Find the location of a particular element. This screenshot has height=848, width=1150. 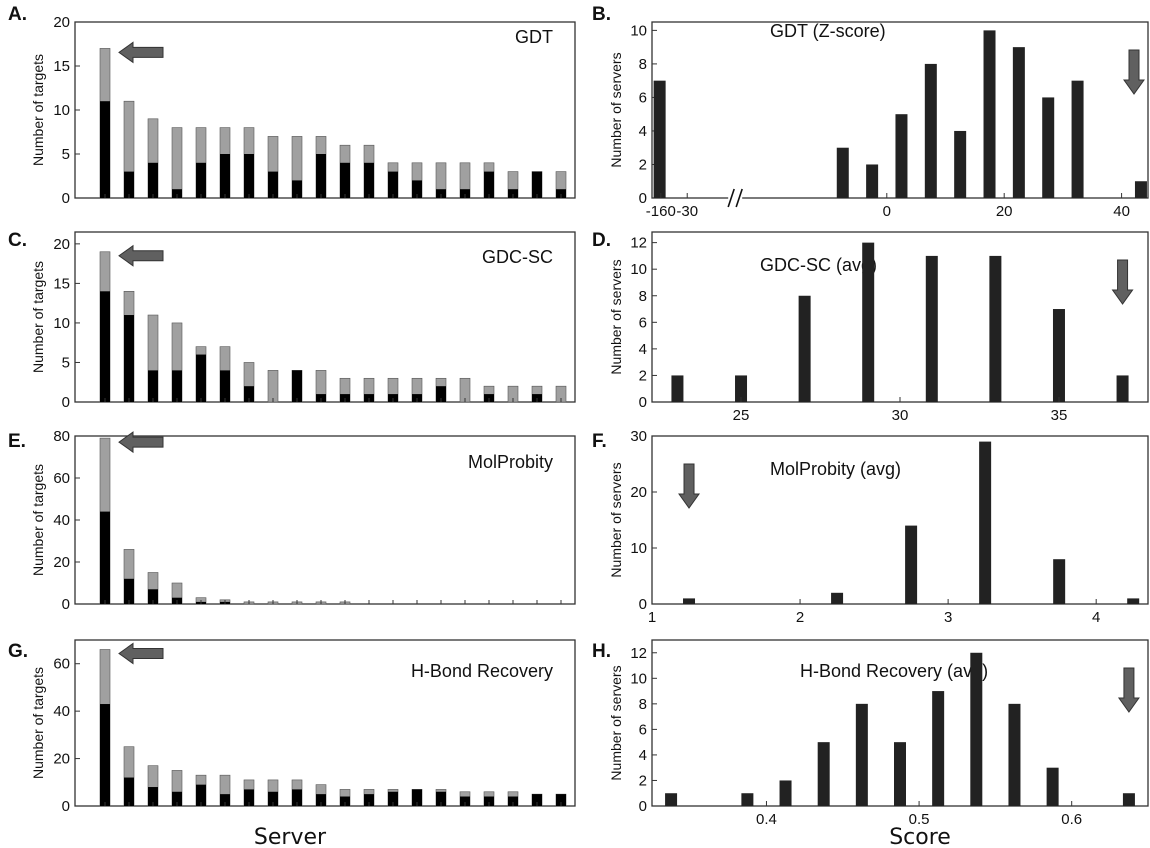

panel-h-ytick-label-3: 6 is located at coordinates (643, 729).